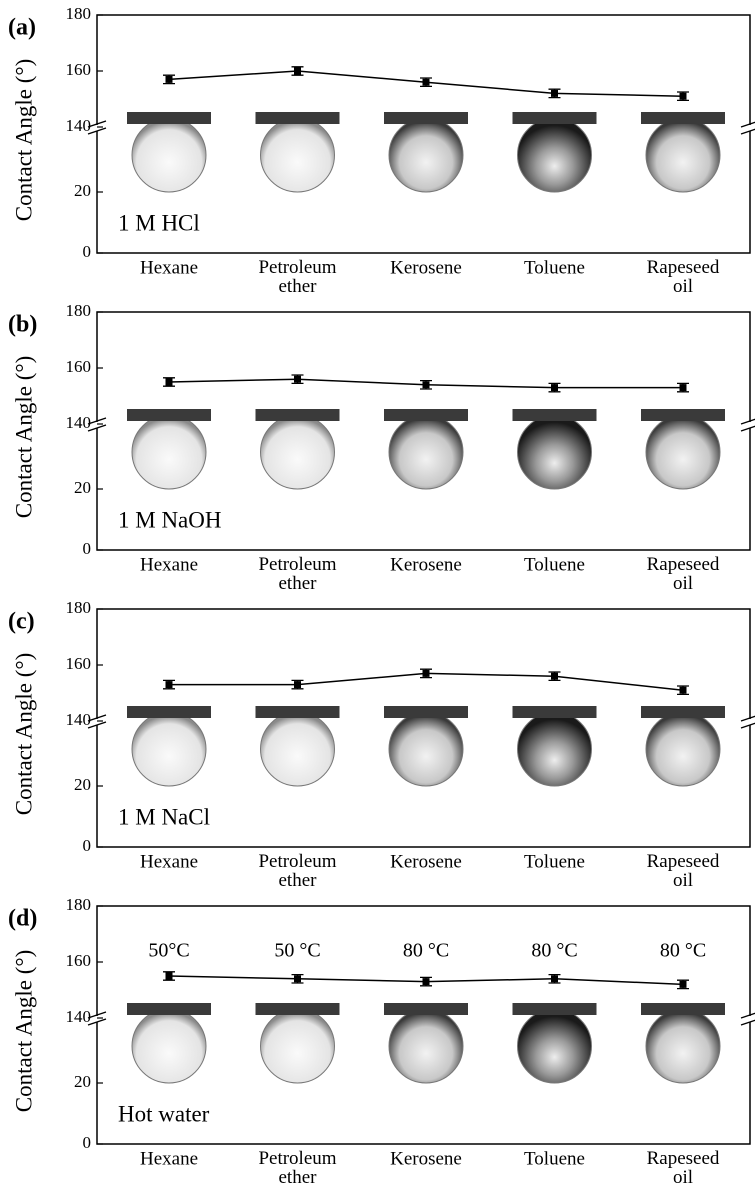 This screenshot has width=755, height=1194. Describe the element at coordinates (79, 719) in the screenshot. I see `y-tick-label: 140` at that location.